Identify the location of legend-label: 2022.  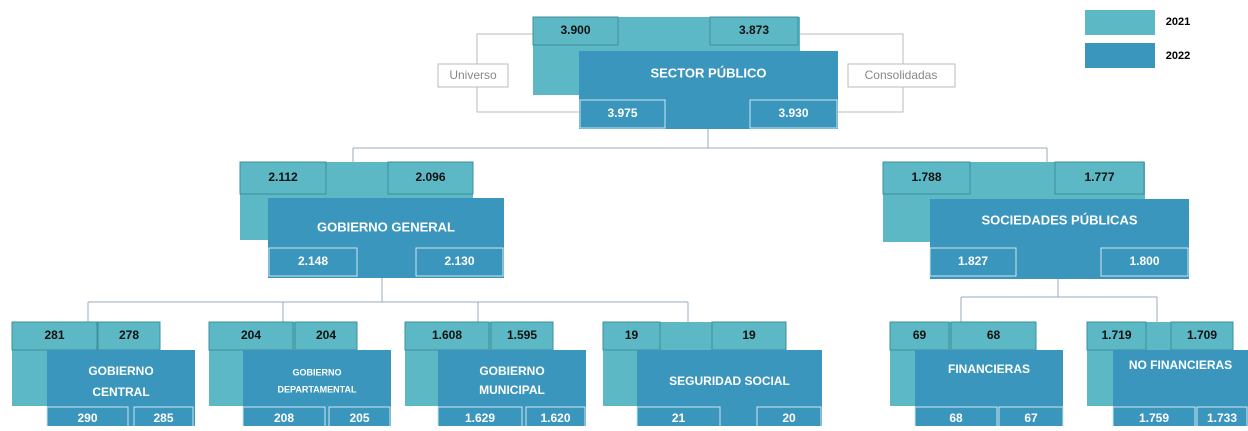
(1178, 56).